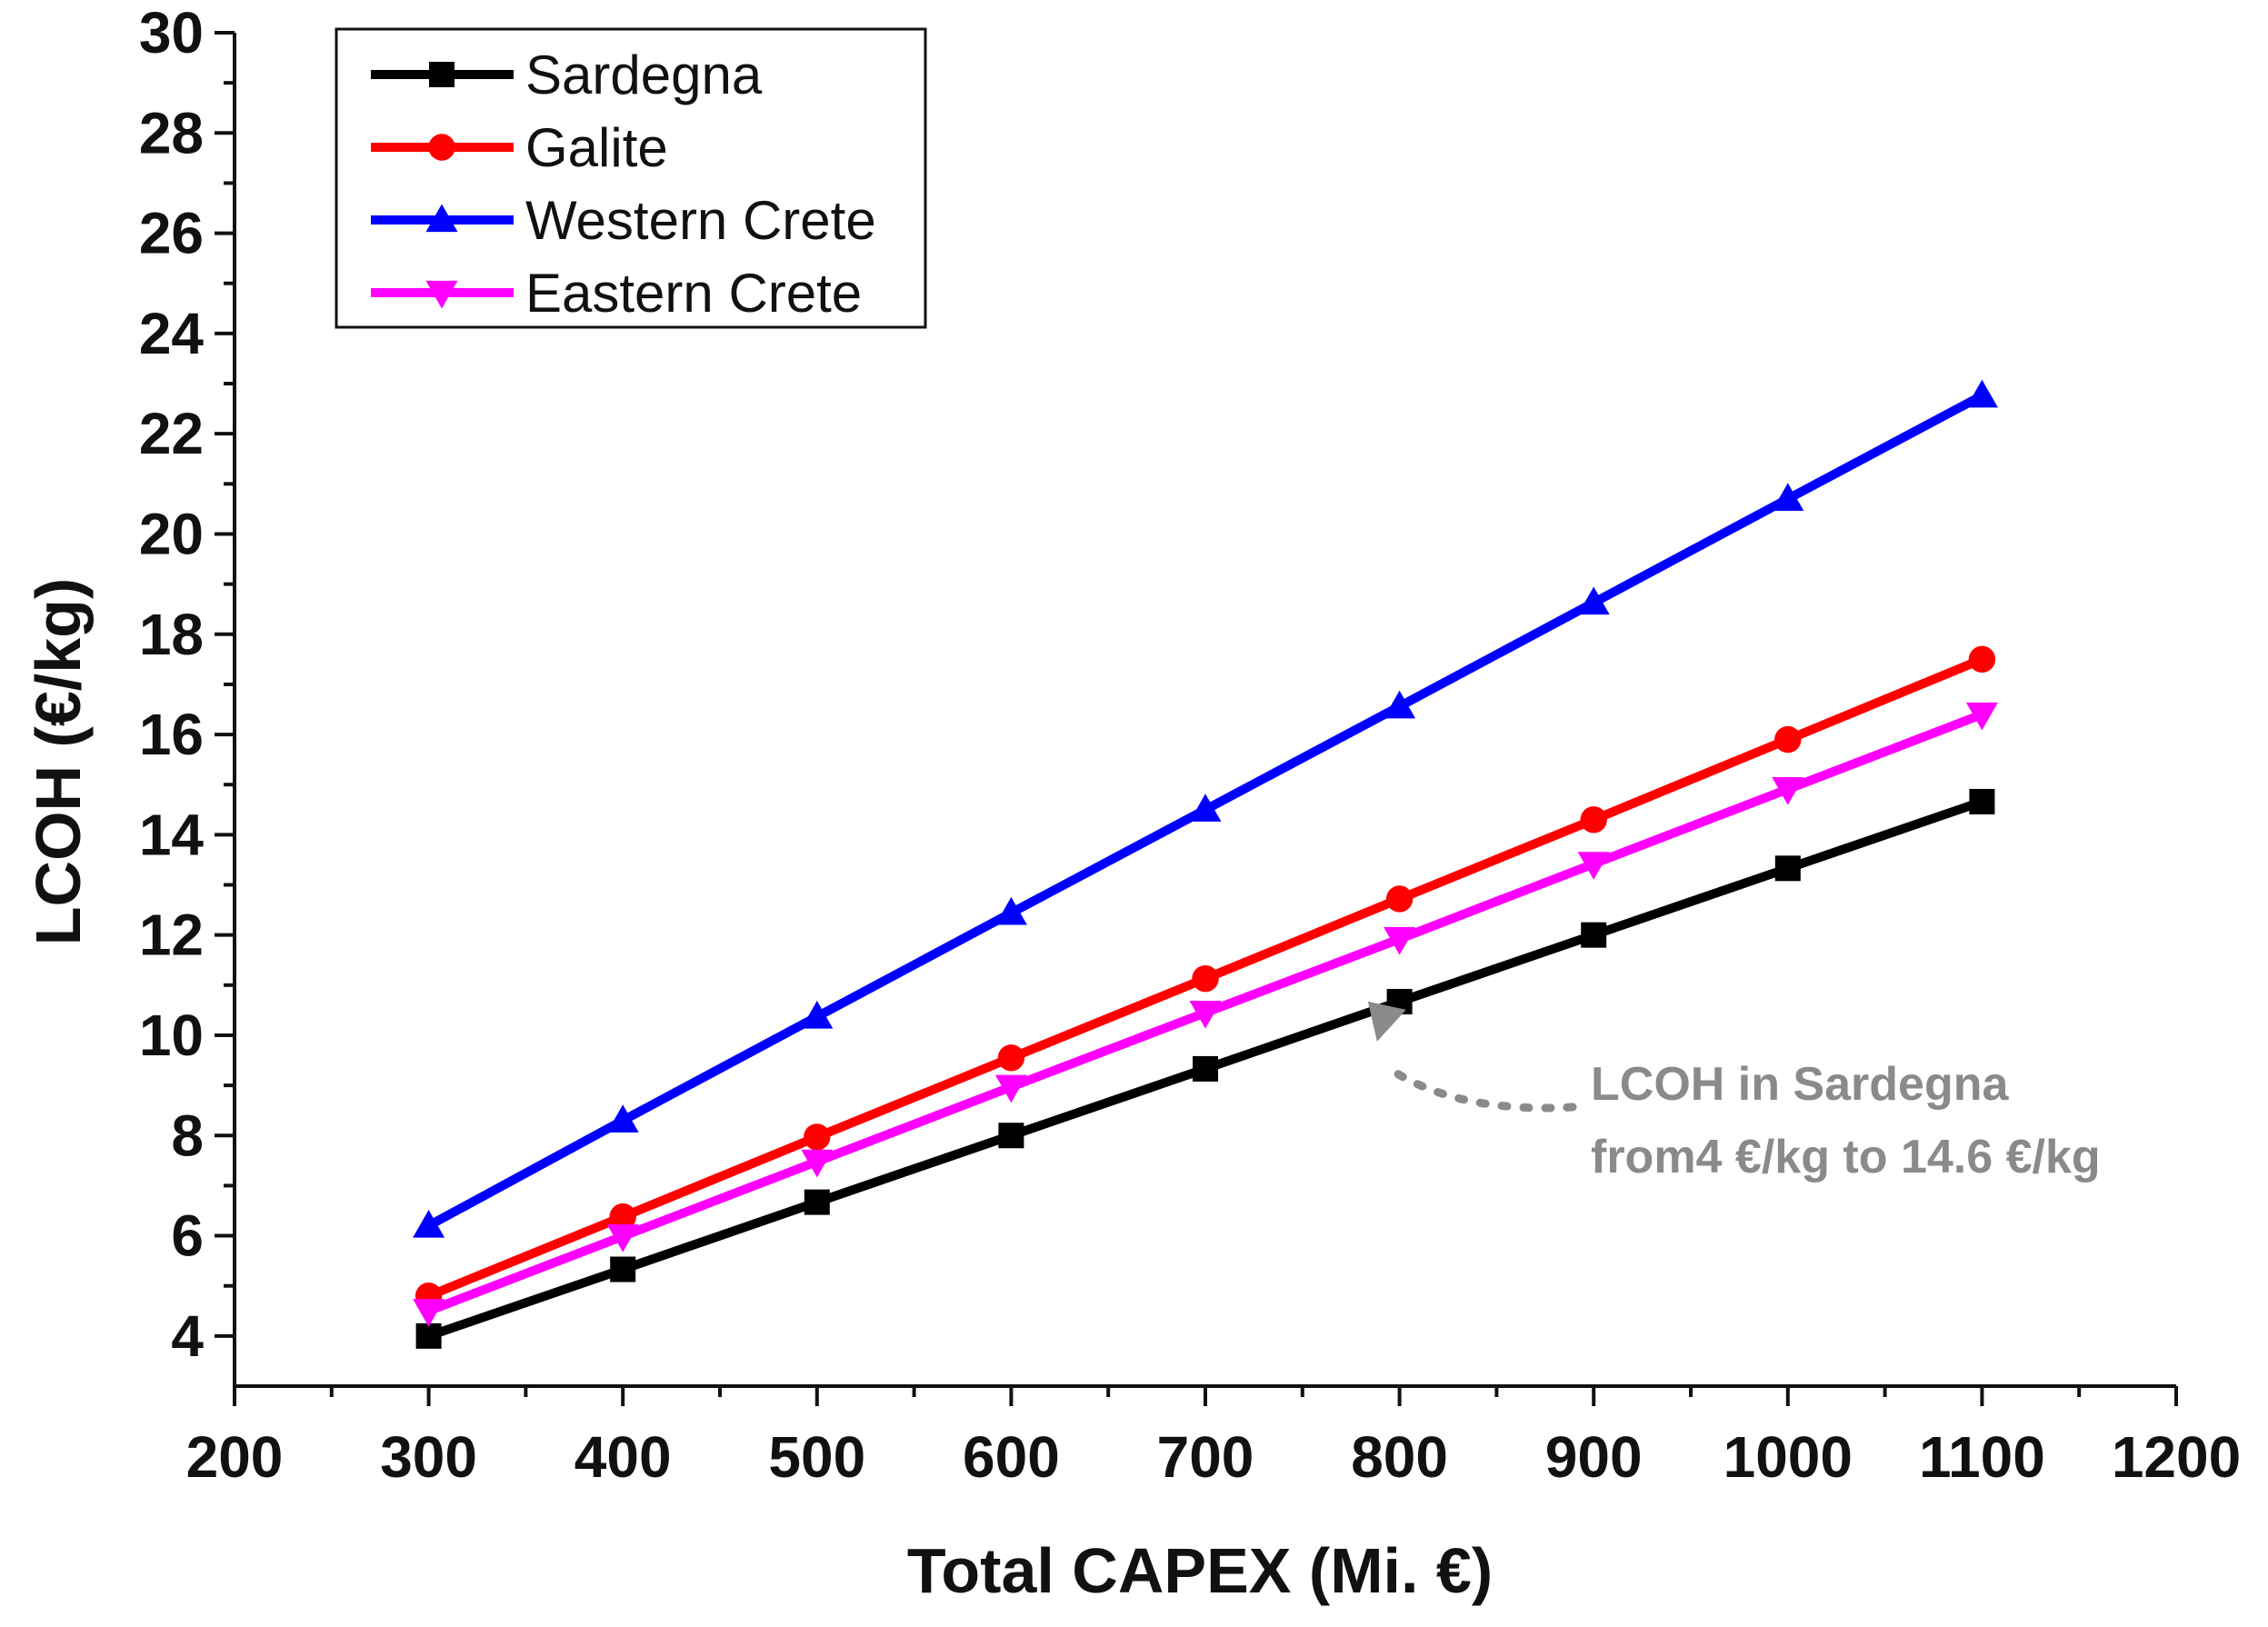  I want to click on y-tick-label: 10, so click(171, 1035).